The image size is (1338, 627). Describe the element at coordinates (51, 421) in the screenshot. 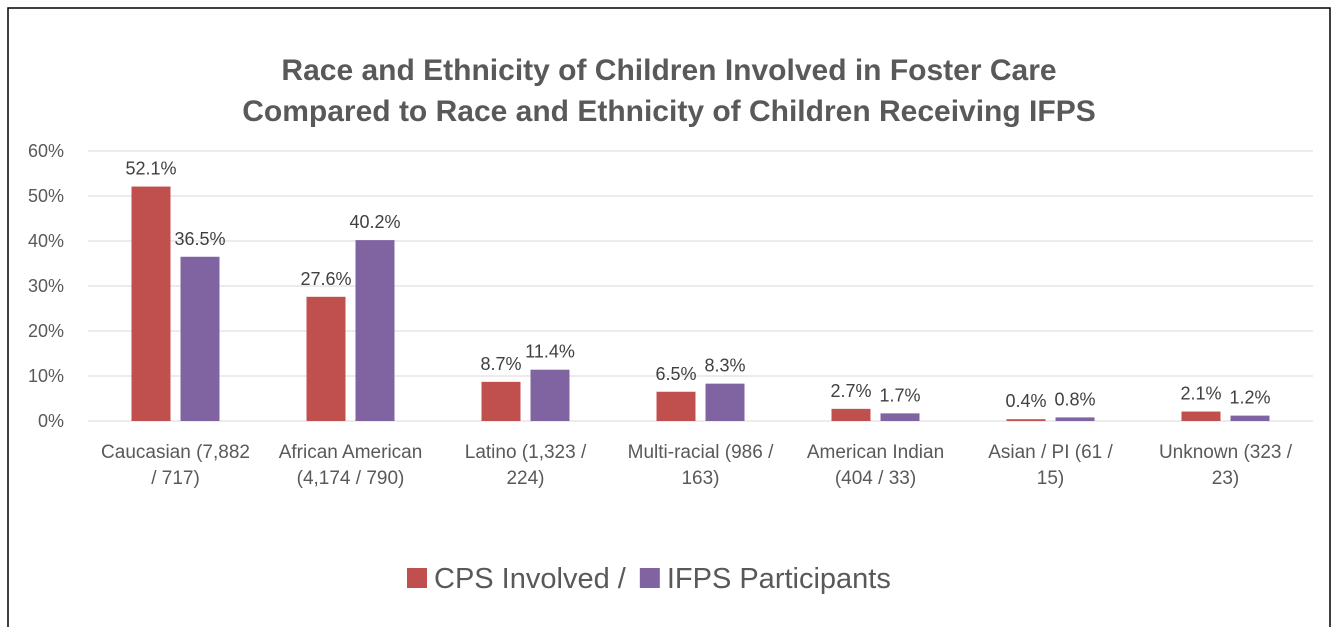

I see `y-tick-label: 0%` at that location.